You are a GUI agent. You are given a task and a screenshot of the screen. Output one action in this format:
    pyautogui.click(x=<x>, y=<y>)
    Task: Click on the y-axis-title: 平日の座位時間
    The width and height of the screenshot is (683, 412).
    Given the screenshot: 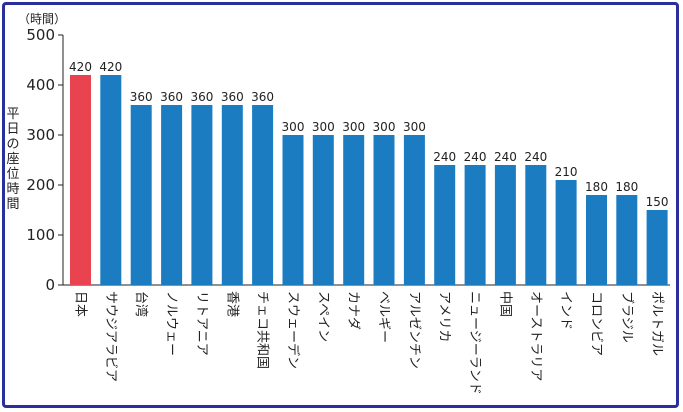 What is the action you would take?
    pyautogui.click(x=12, y=159)
    